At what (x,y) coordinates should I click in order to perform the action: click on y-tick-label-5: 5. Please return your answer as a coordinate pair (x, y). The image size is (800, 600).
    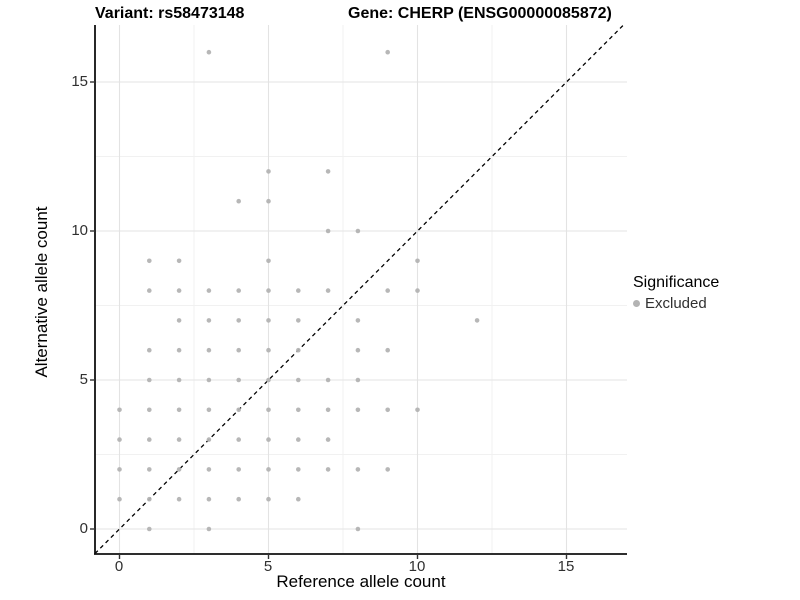
    Looking at the image, I should click on (83, 379).